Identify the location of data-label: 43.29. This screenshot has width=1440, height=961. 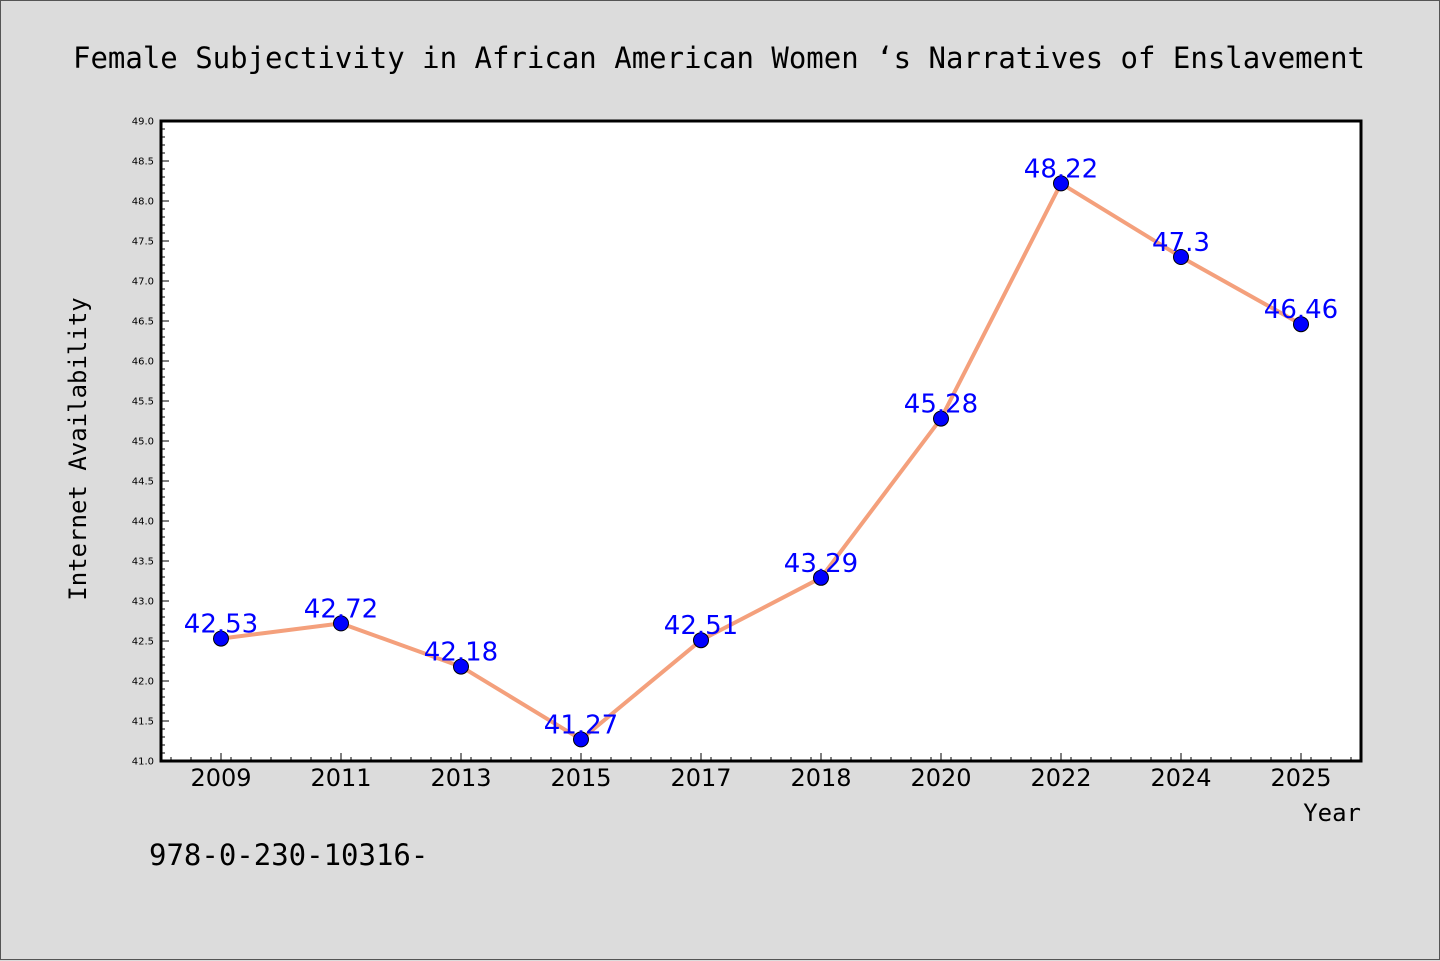
(821, 564).